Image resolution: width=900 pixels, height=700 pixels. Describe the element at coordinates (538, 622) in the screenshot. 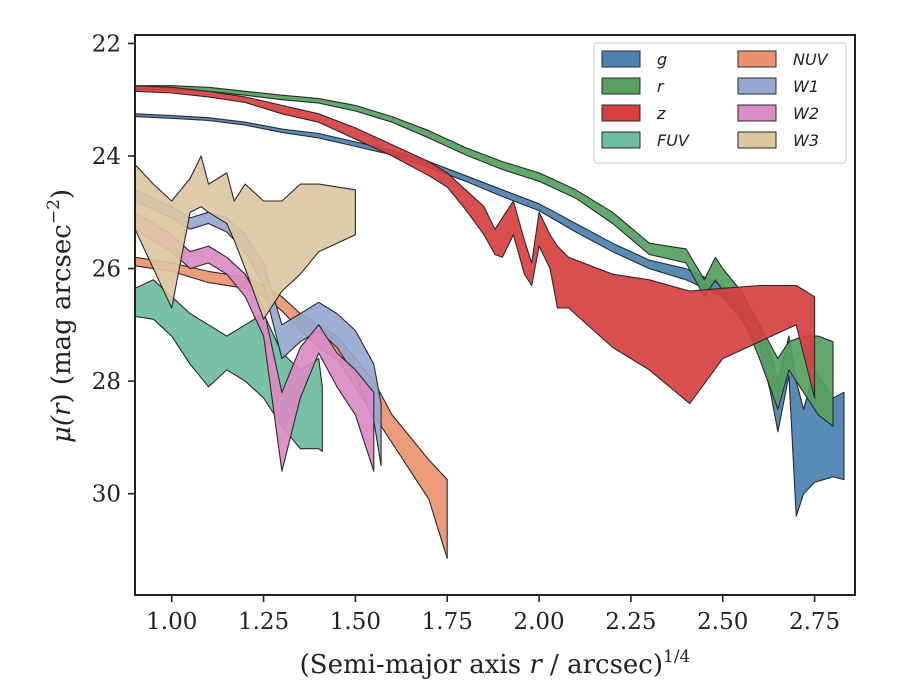

I see `x-tick-label: 2.00` at that location.